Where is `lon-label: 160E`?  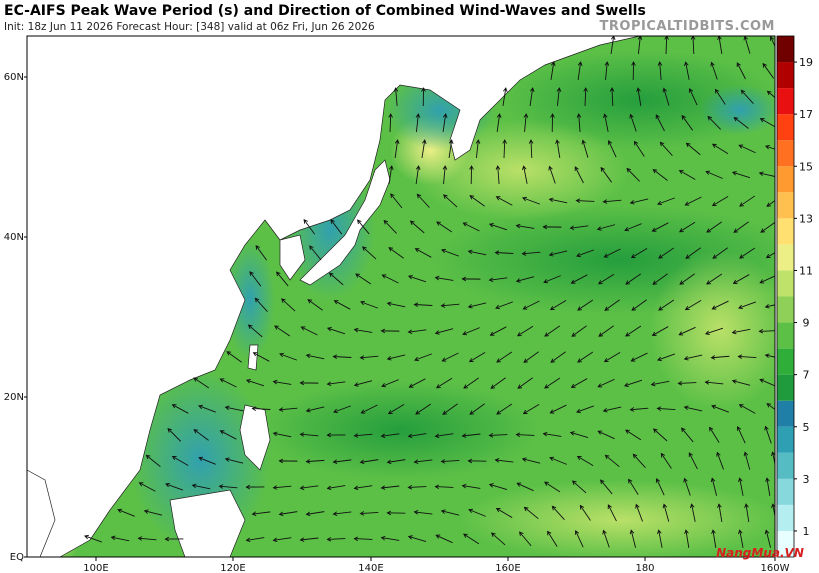 lon-label: 160E is located at coordinates (507, 568).